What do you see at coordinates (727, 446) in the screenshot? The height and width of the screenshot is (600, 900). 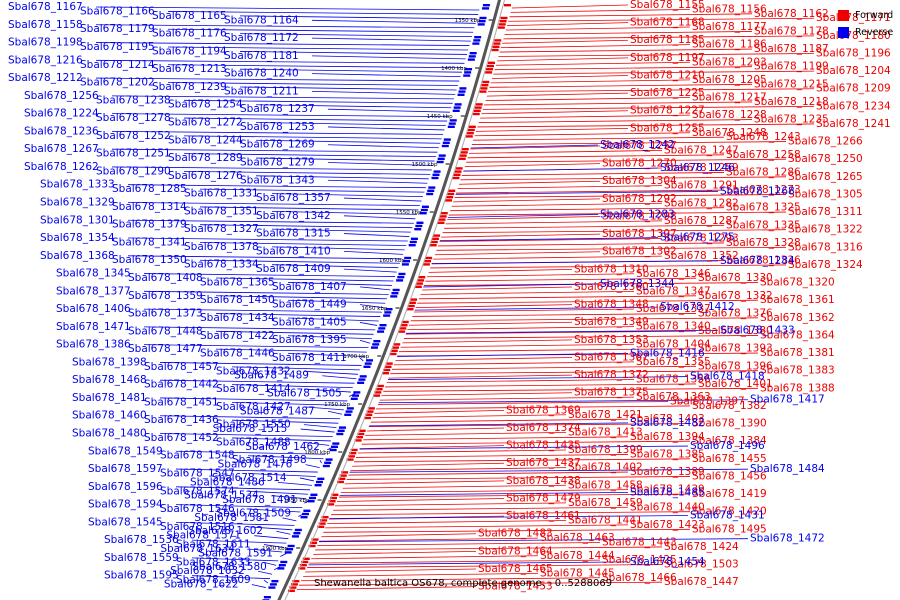 I see `reverse-gene-label: Sbal678_1496` at bounding box center [727, 446].